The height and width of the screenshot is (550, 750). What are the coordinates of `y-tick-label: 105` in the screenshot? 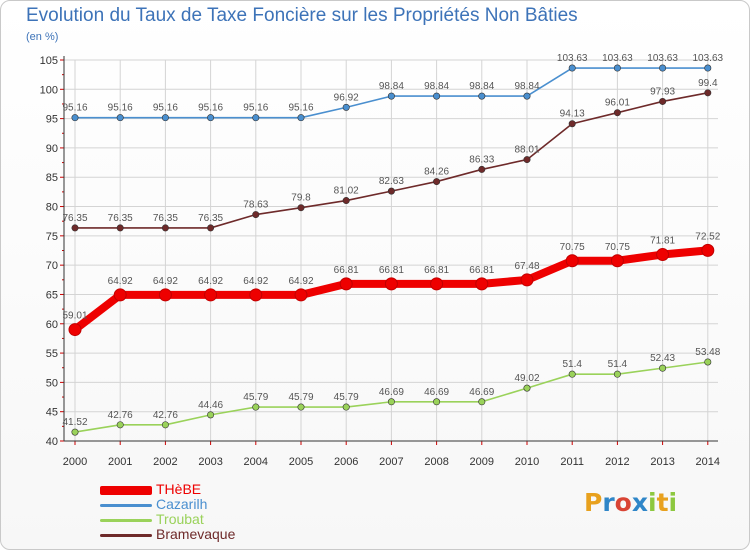 It's located at (49, 61).